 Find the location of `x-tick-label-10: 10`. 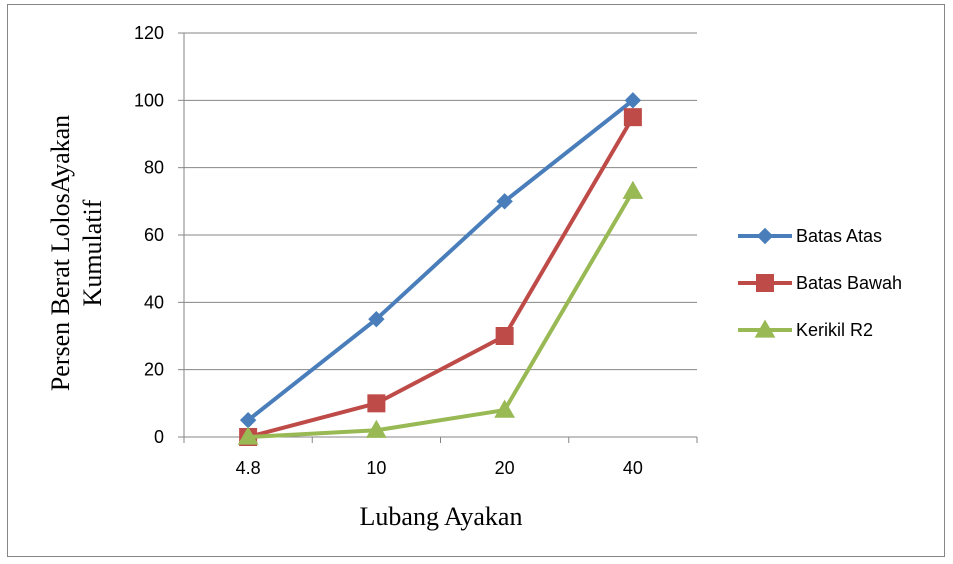

x-tick-label-10: 10 is located at coordinates (376, 468).